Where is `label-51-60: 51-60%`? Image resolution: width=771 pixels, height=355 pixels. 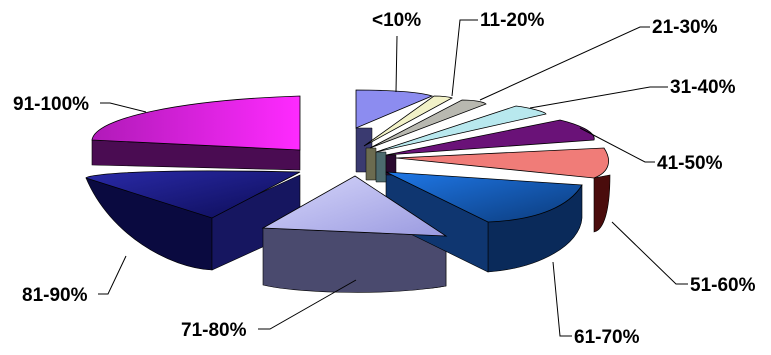 label-51-60: 51-60% is located at coordinates (723, 285).